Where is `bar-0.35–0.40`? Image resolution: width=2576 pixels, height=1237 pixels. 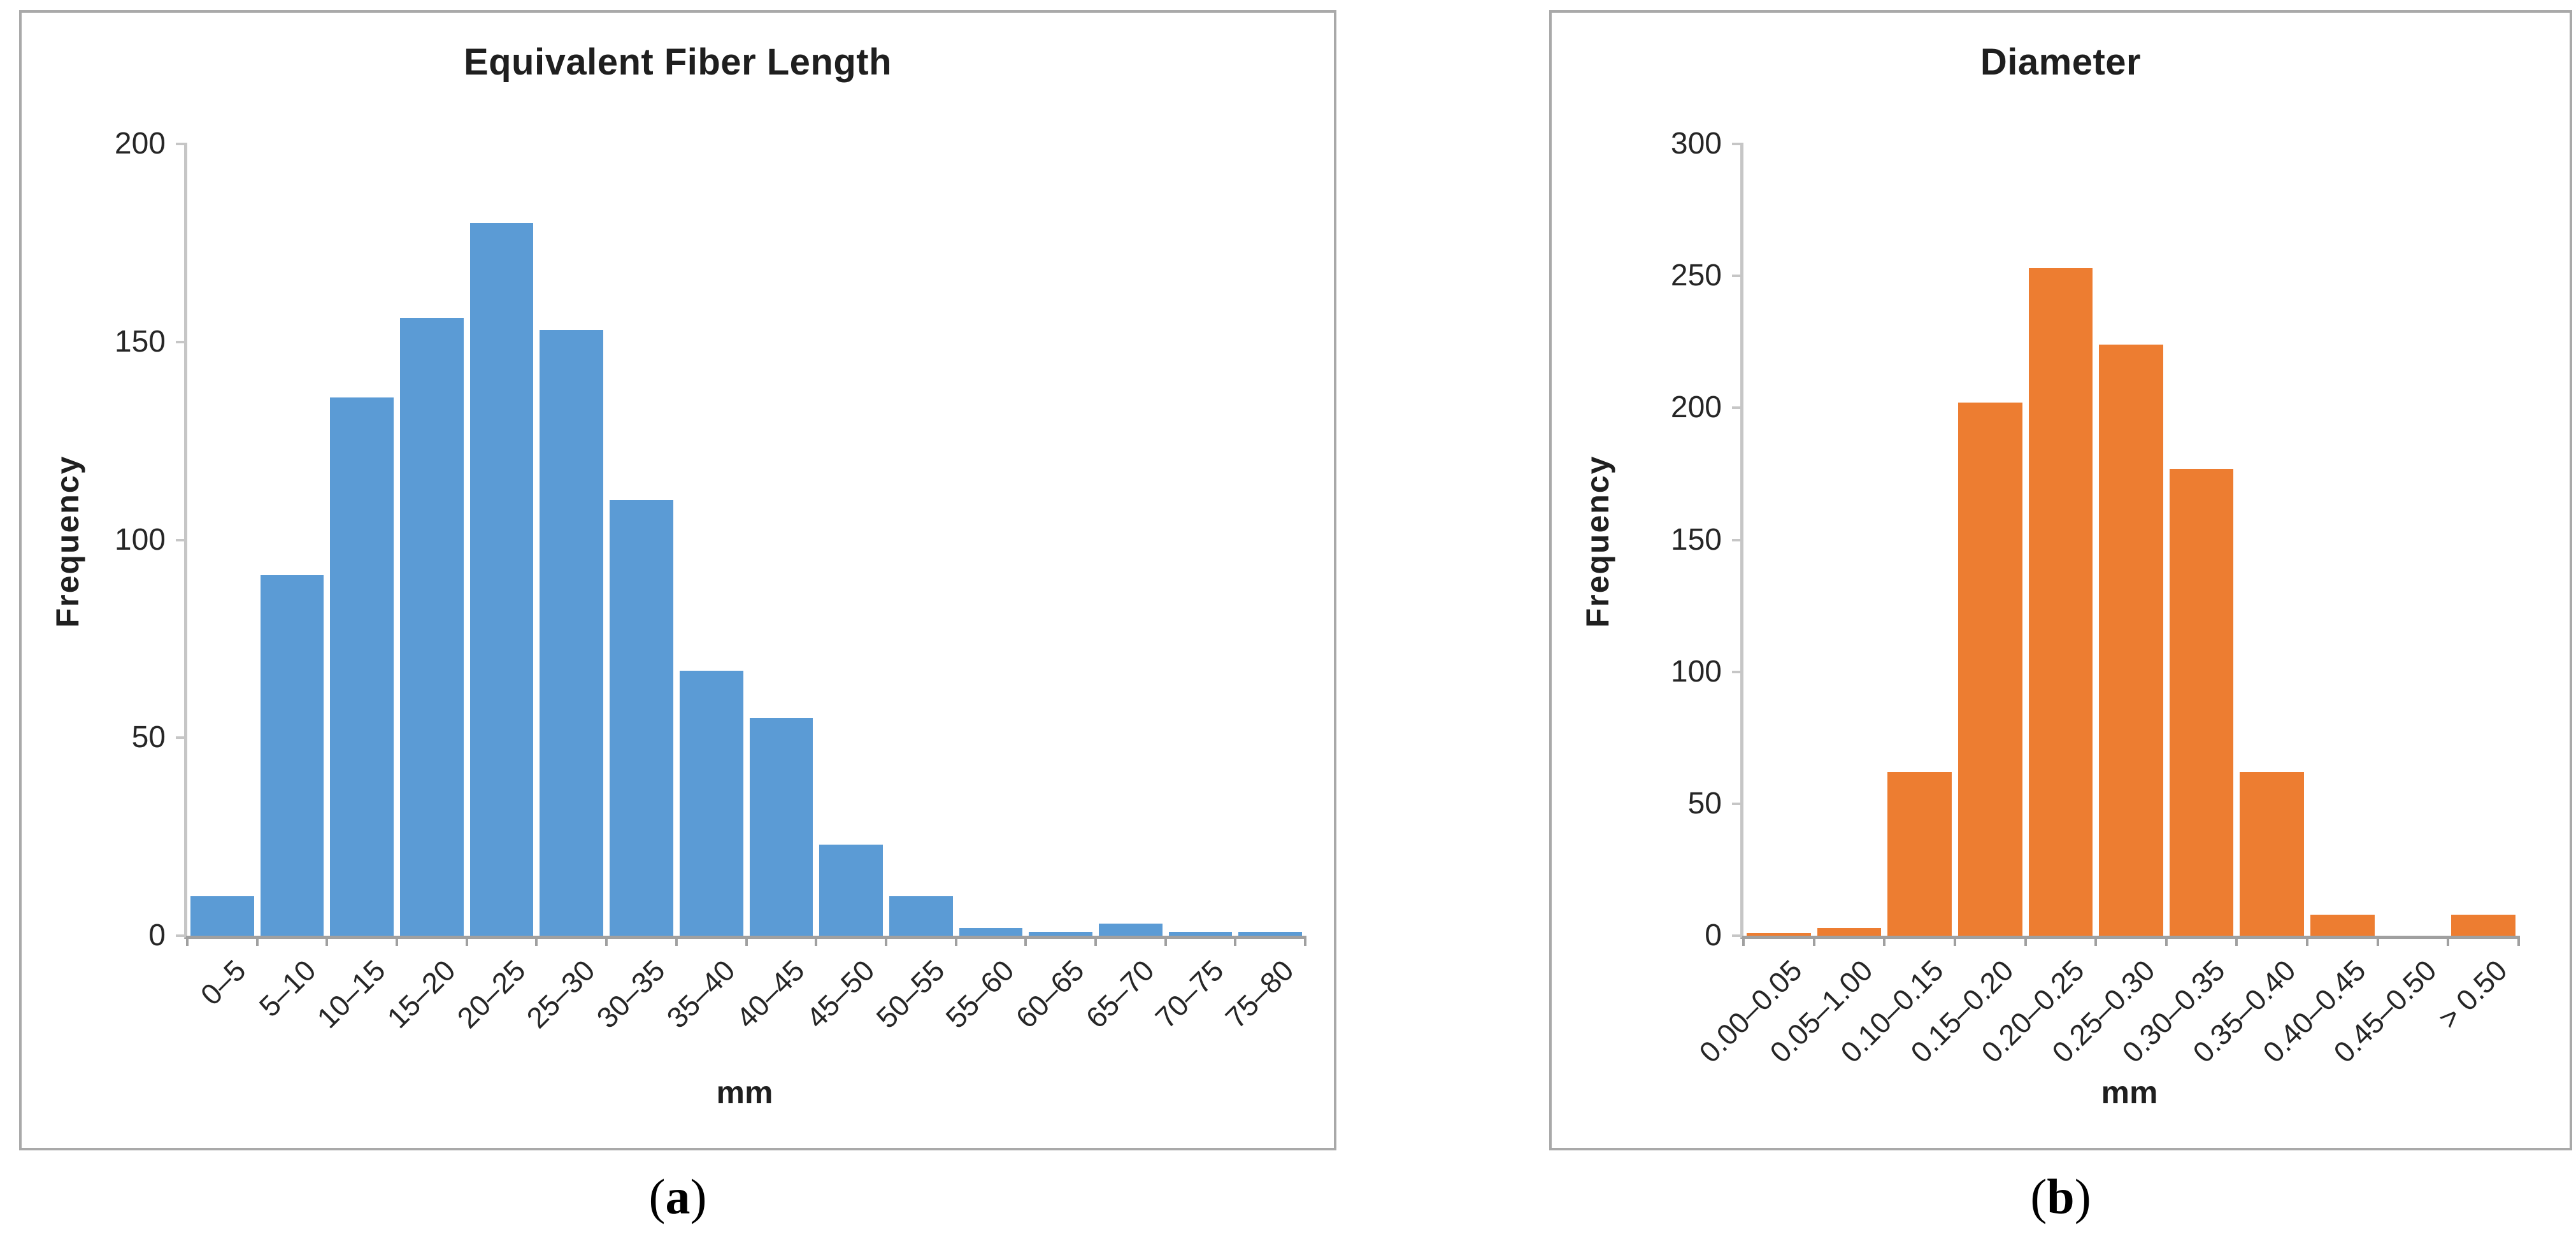
bar-0.35–0.40 is located at coordinates (2272, 854).